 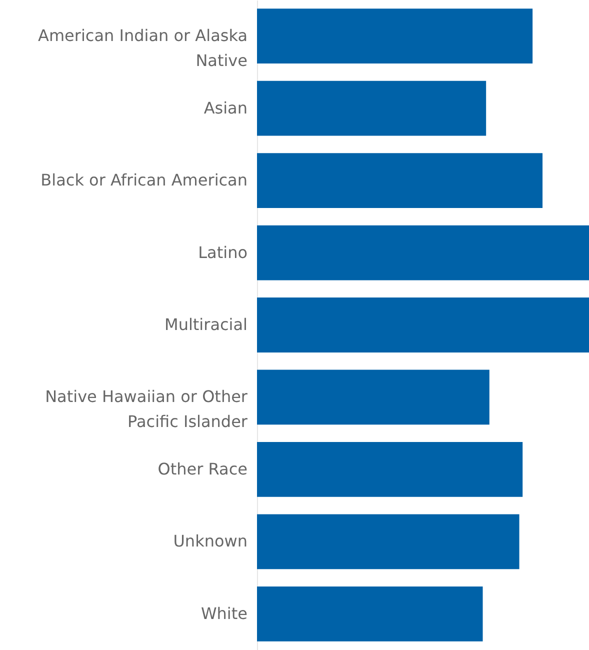 I want to click on y-tick-label: Multiracial, so click(x=206, y=324).